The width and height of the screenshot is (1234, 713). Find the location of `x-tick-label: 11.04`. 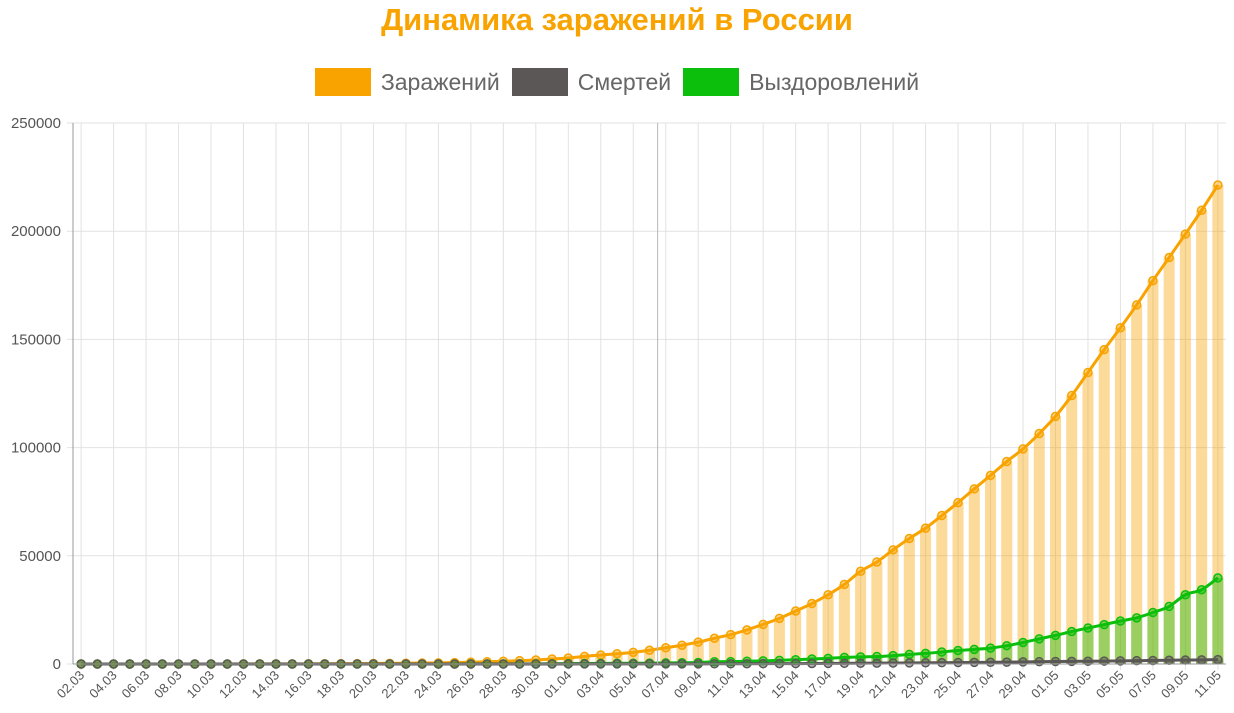

x-tick-label: 11.04 is located at coordinates (720, 684).